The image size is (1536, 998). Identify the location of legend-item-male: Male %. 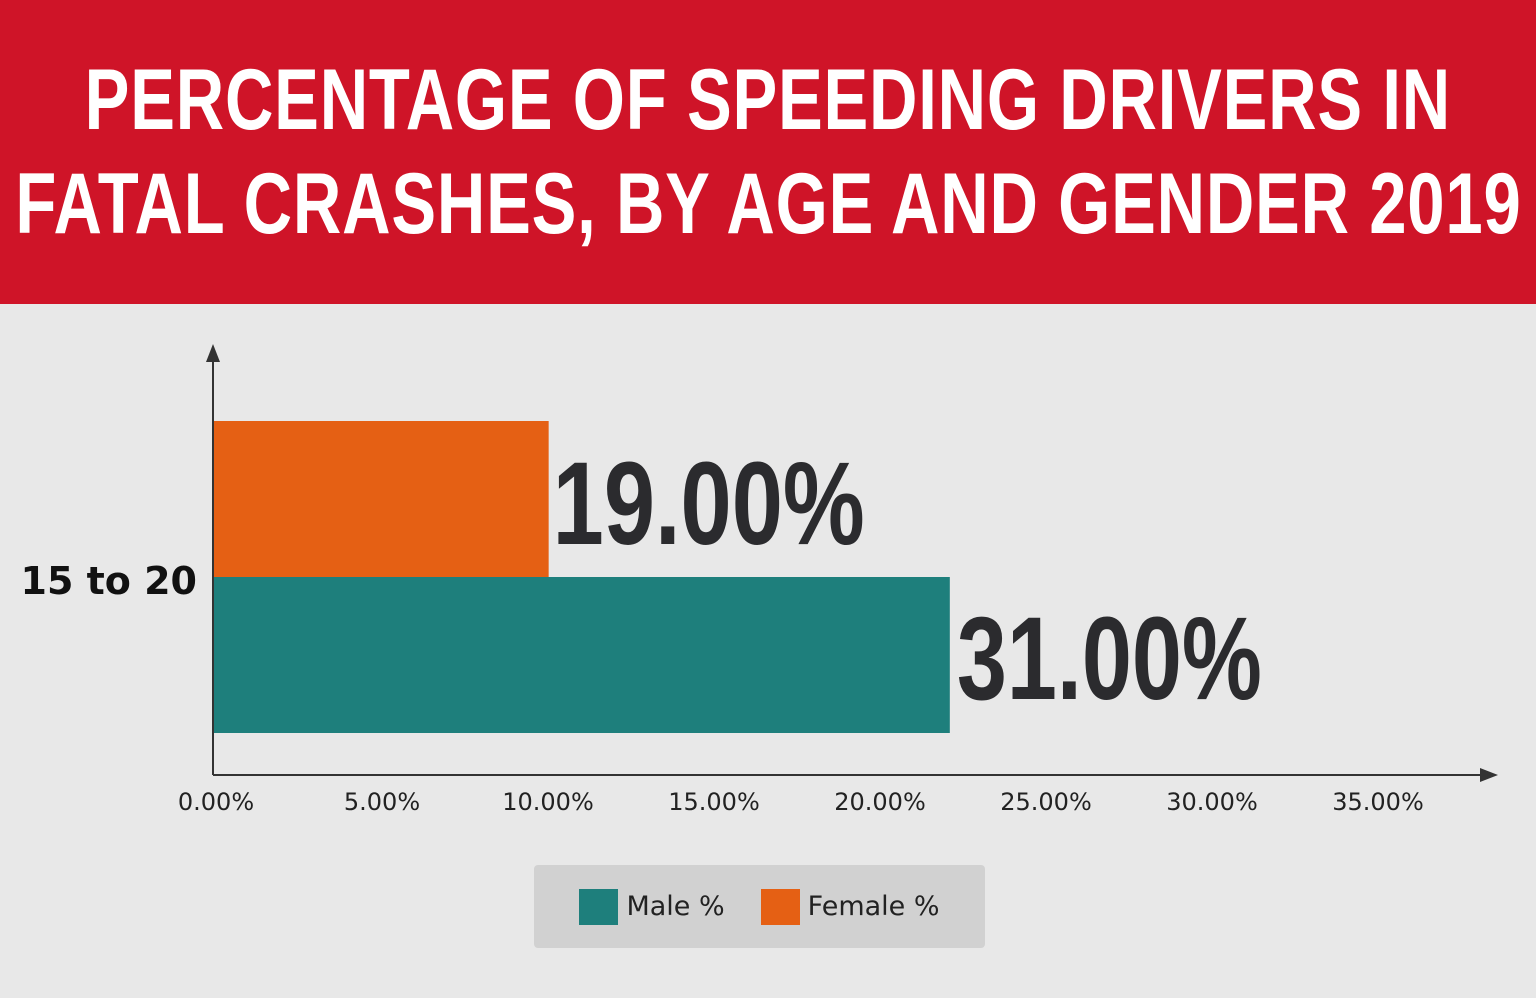
(652, 906).